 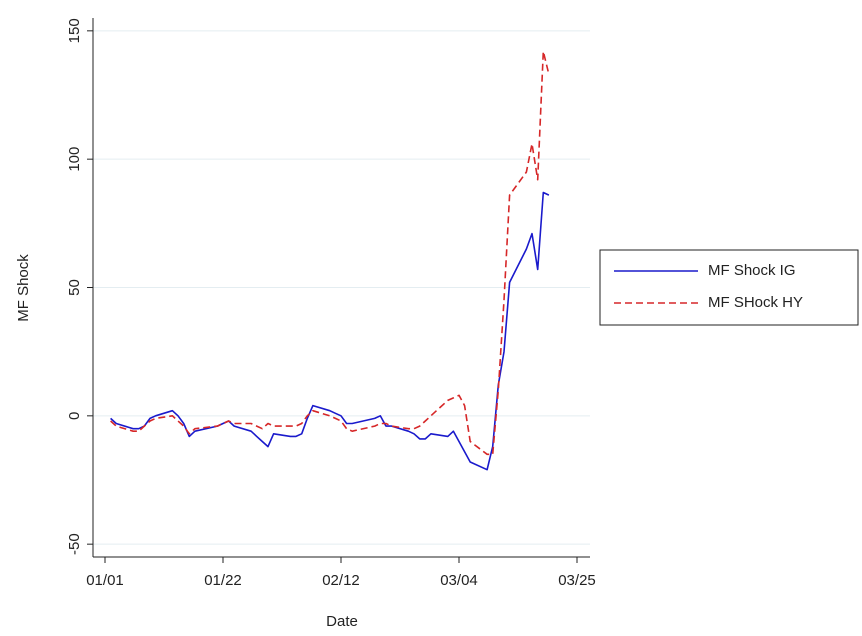 What do you see at coordinates (752, 270) in the screenshot?
I see `legend-label: MF Shock IG` at bounding box center [752, 270].